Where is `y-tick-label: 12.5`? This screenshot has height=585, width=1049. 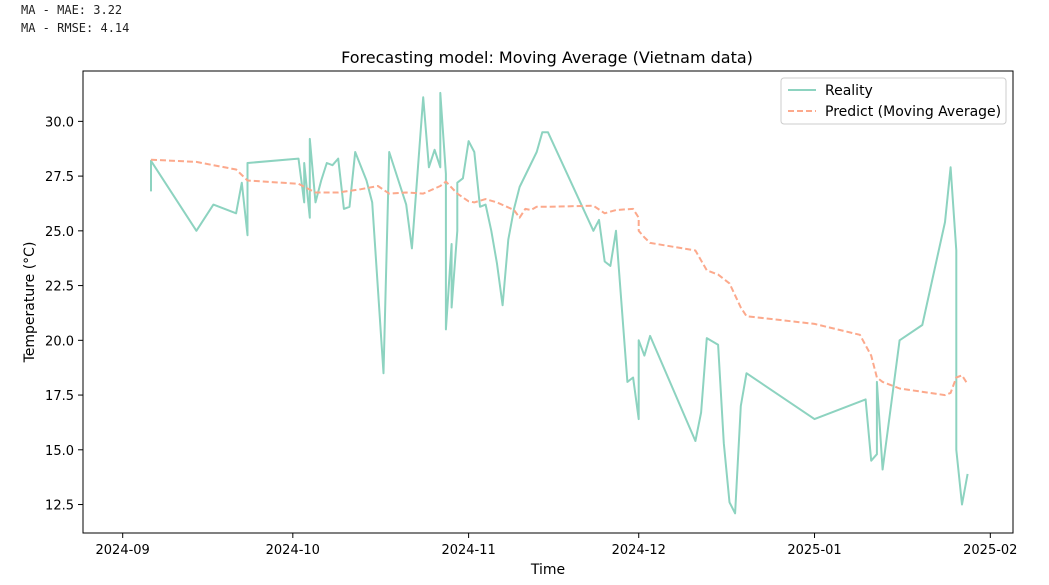
y-tick-label: 12.5 is located at coordinates (59, 506).